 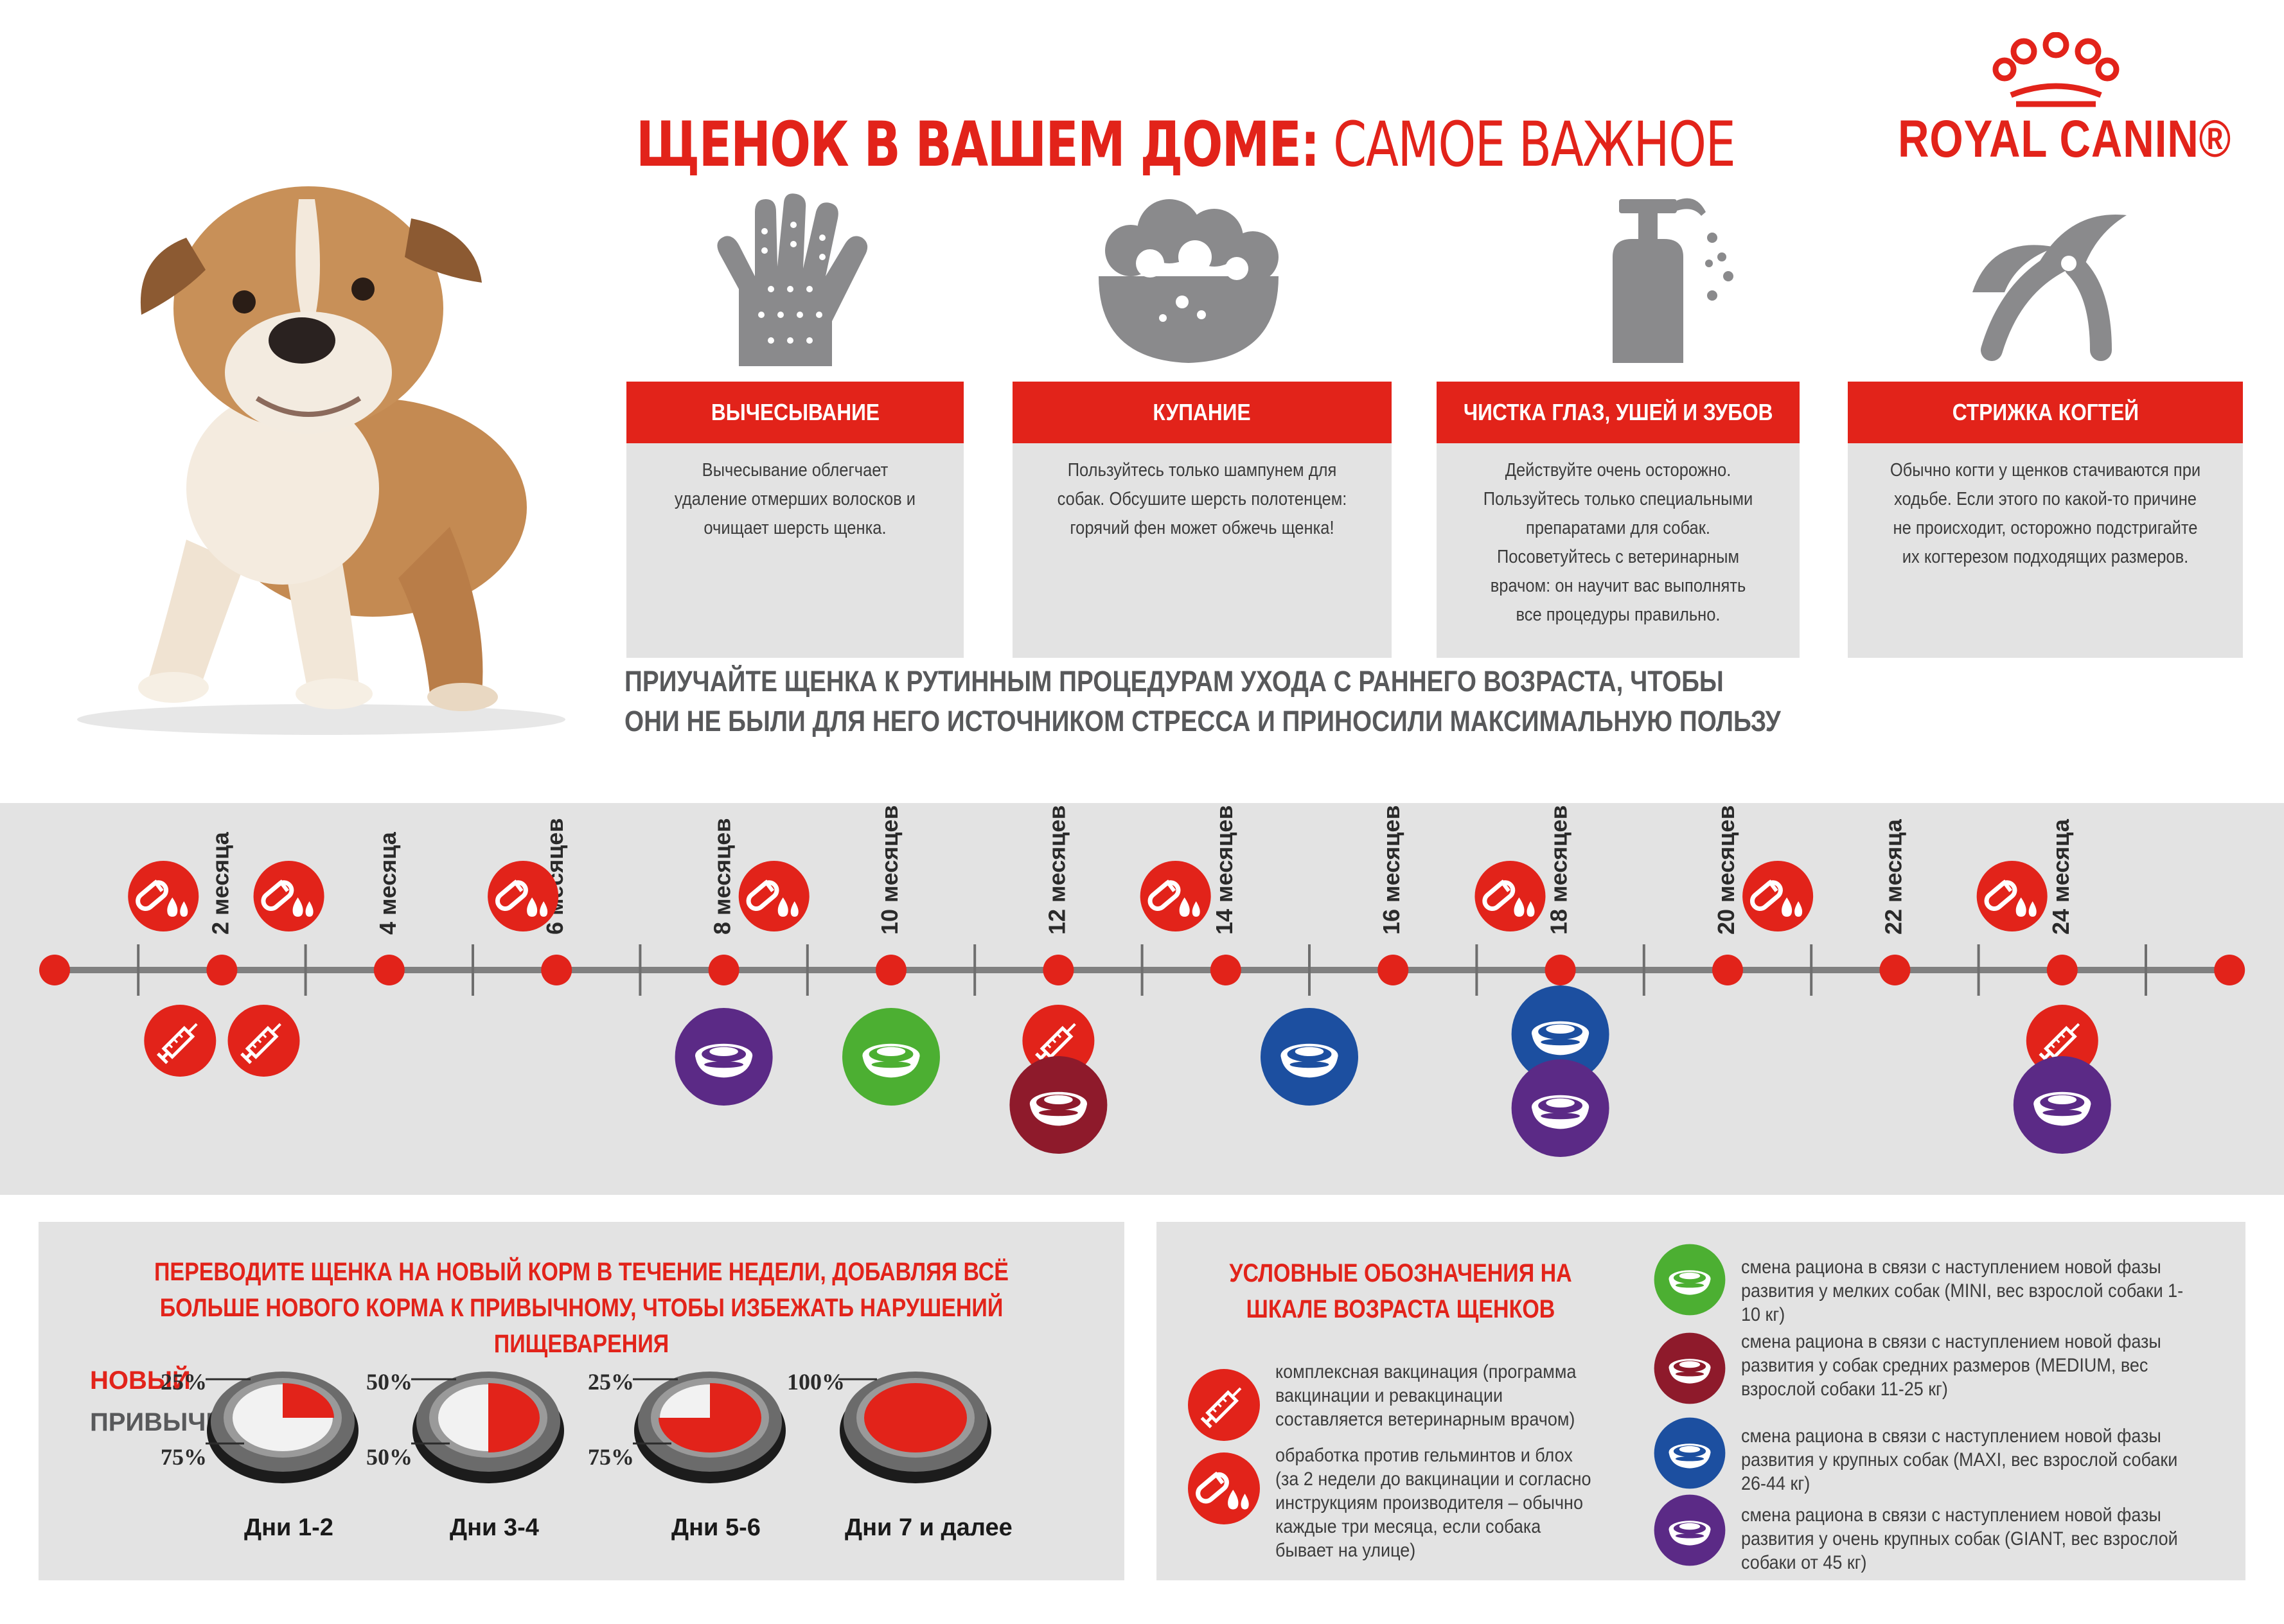 I want to click on care-card-title: ЧИСТКА ГЛАЗ, УШЕЙ И ЗУБОВ, so click(x=1618, y=412).